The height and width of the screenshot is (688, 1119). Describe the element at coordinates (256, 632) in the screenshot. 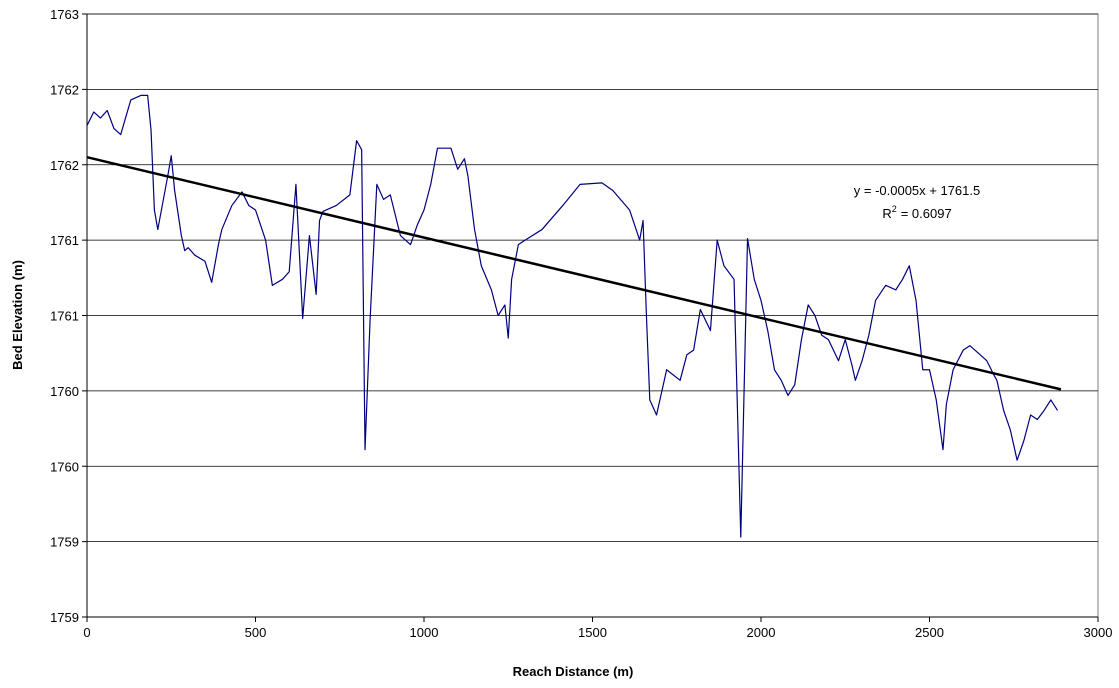

I see `x-tick-label: 500` at that location.